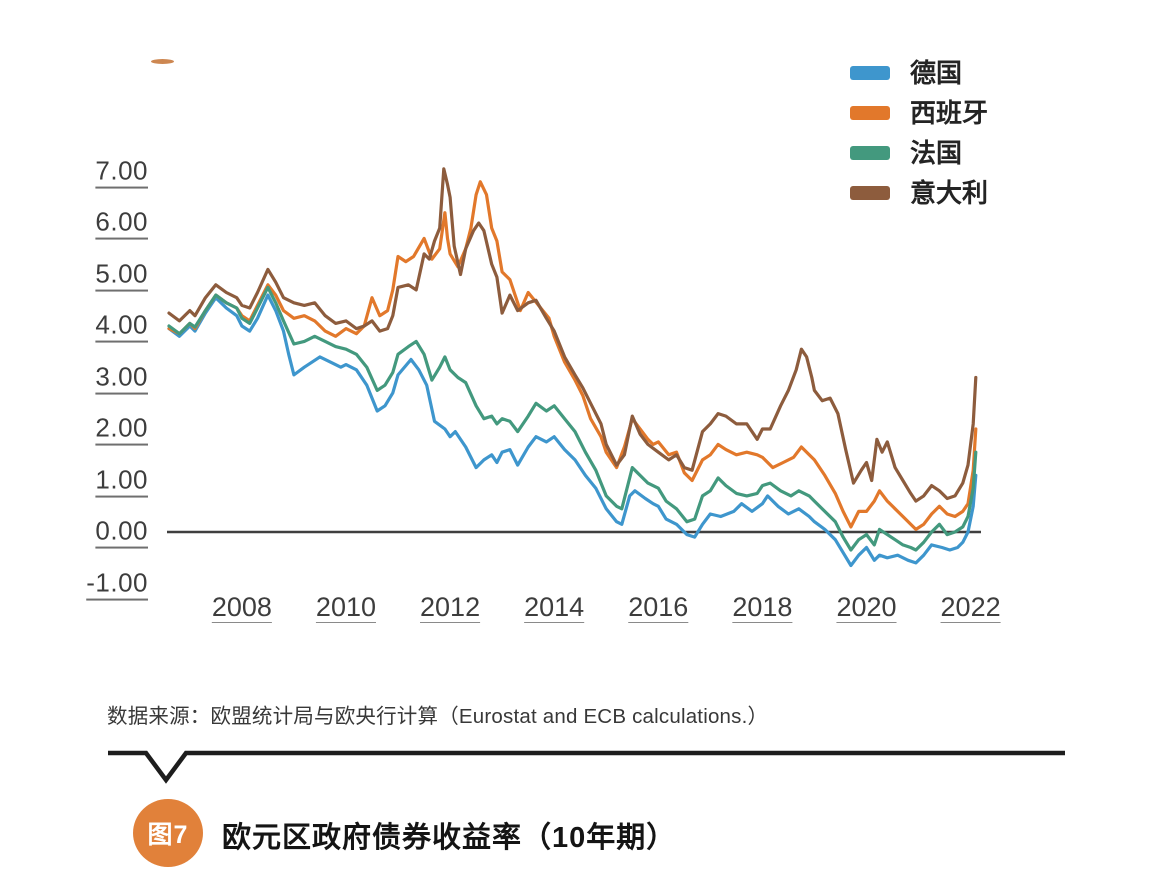 The width and height of the screenshot is (1170, 880). I want to click on legend: 德国西班牙法国意大利, so click(919, 132).